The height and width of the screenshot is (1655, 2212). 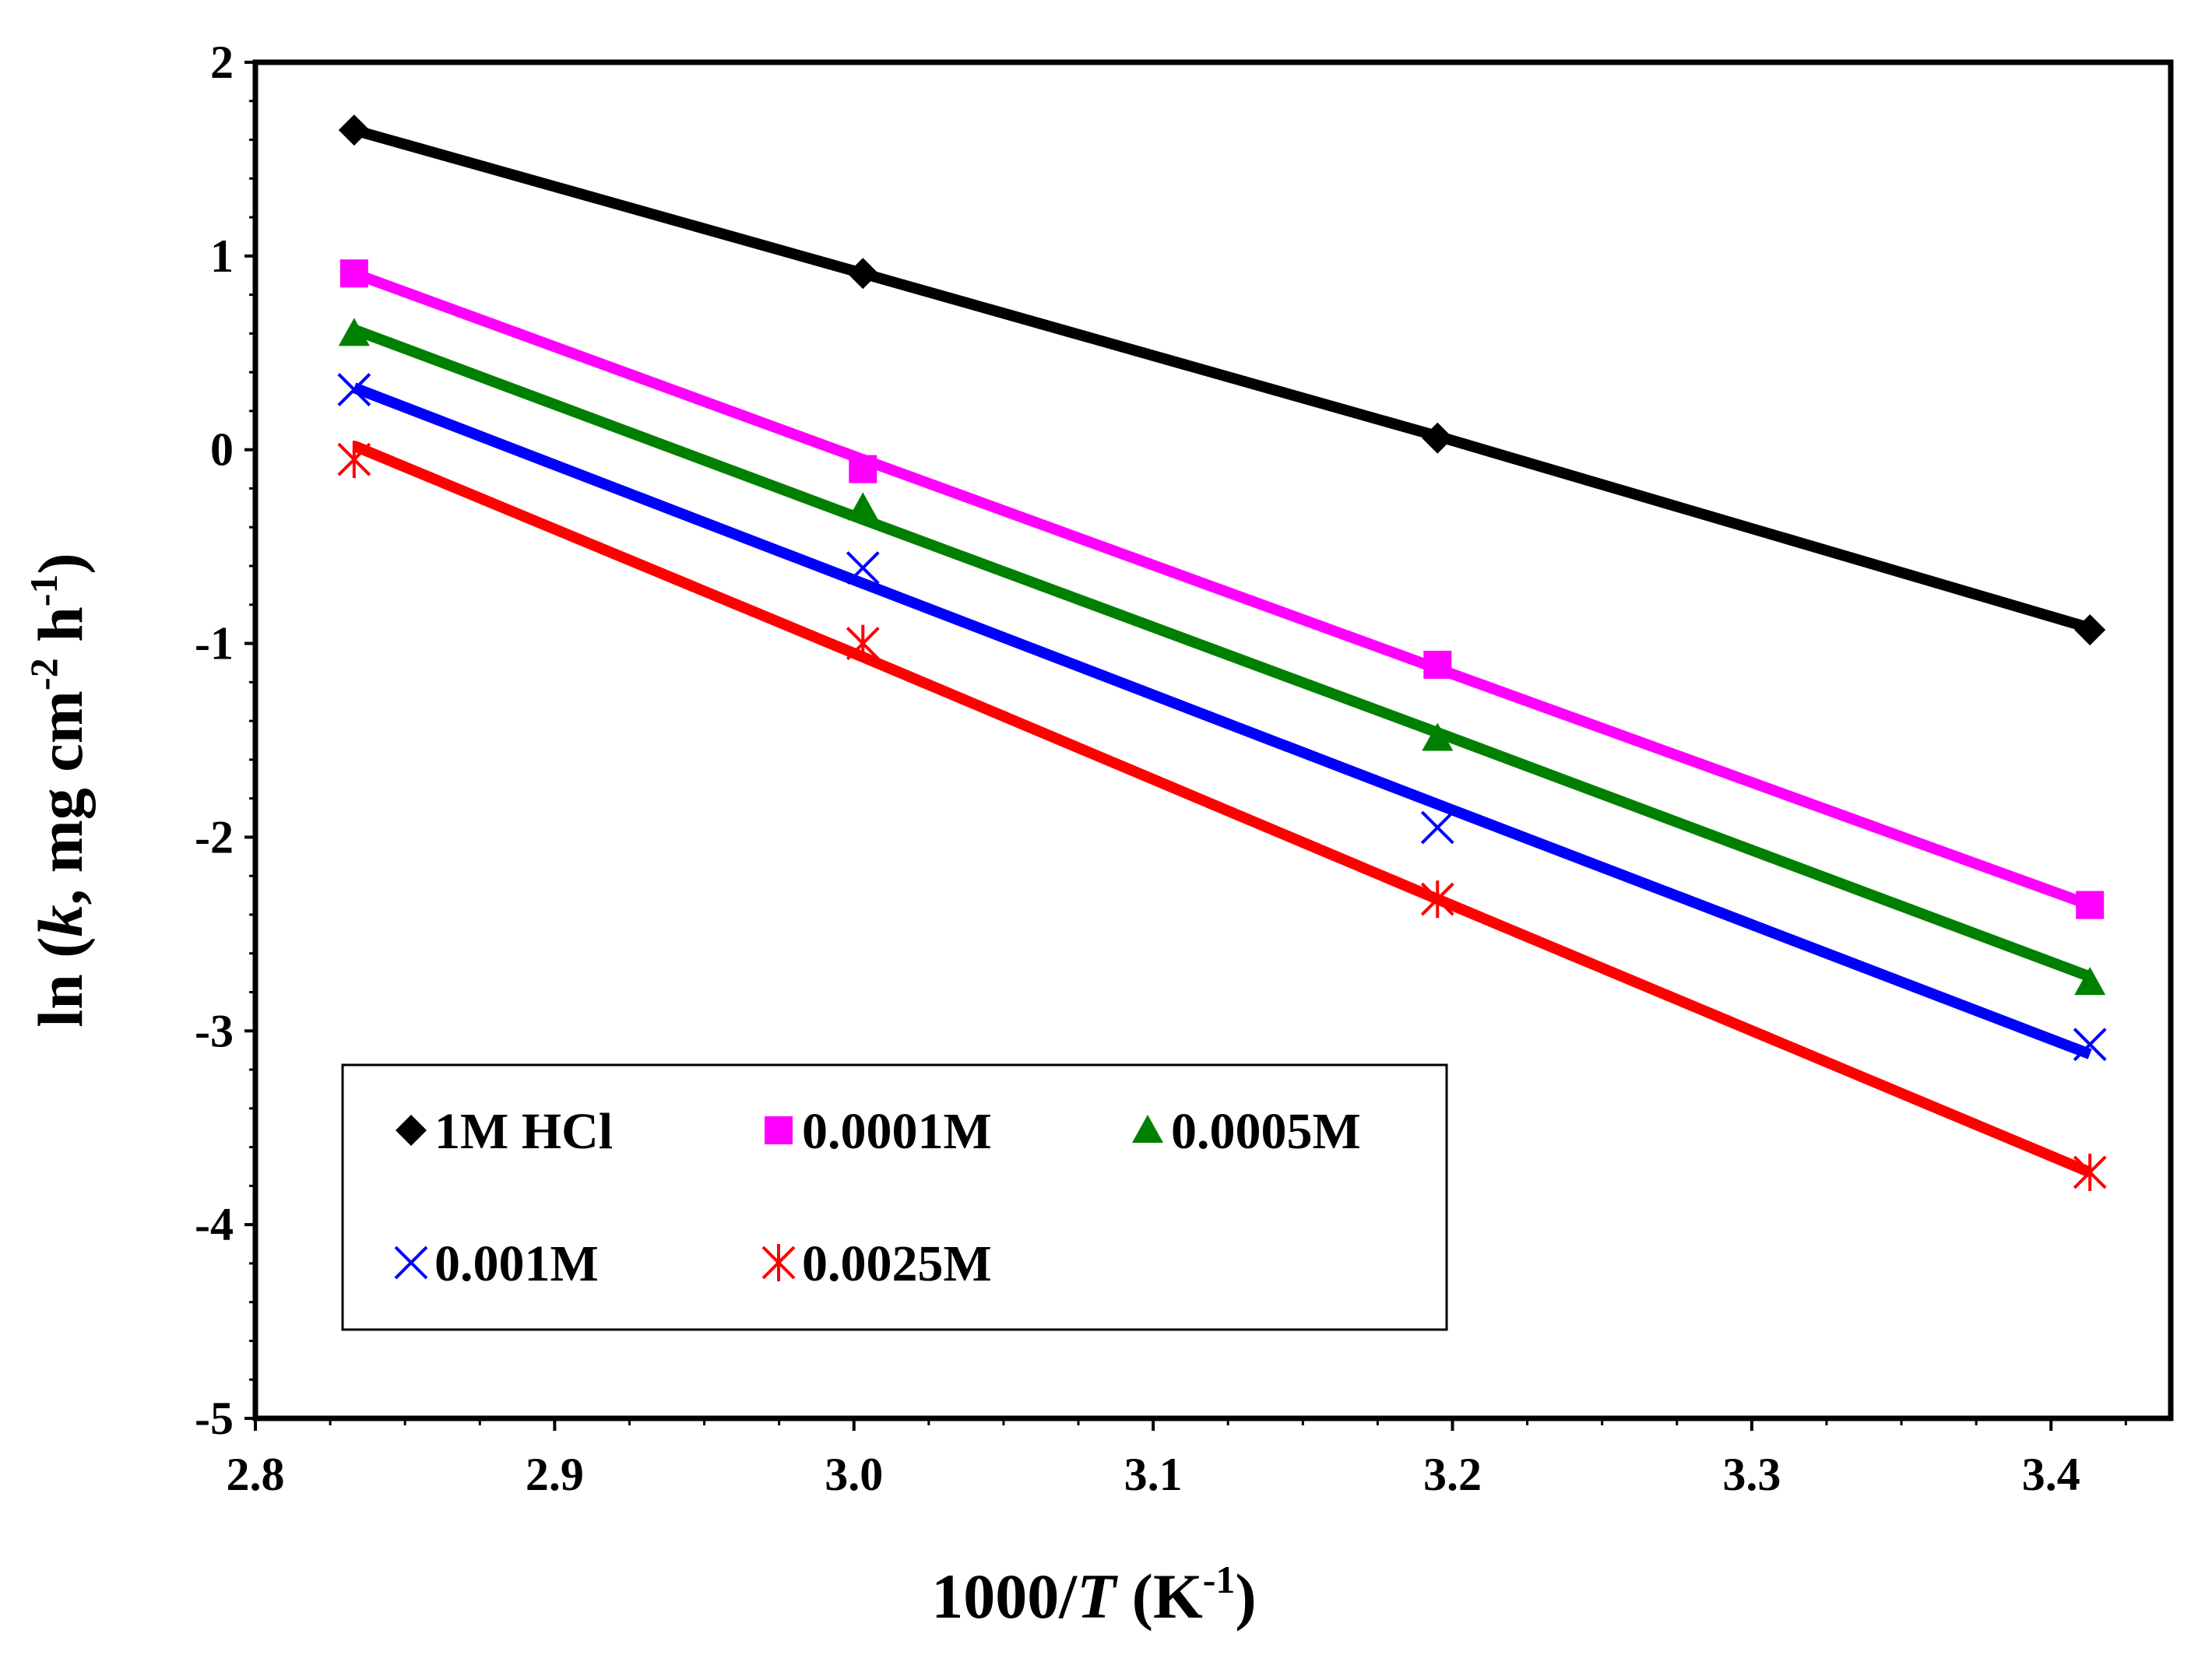 I want to click on data-point-s2-p1, so click(x=863, y=506).